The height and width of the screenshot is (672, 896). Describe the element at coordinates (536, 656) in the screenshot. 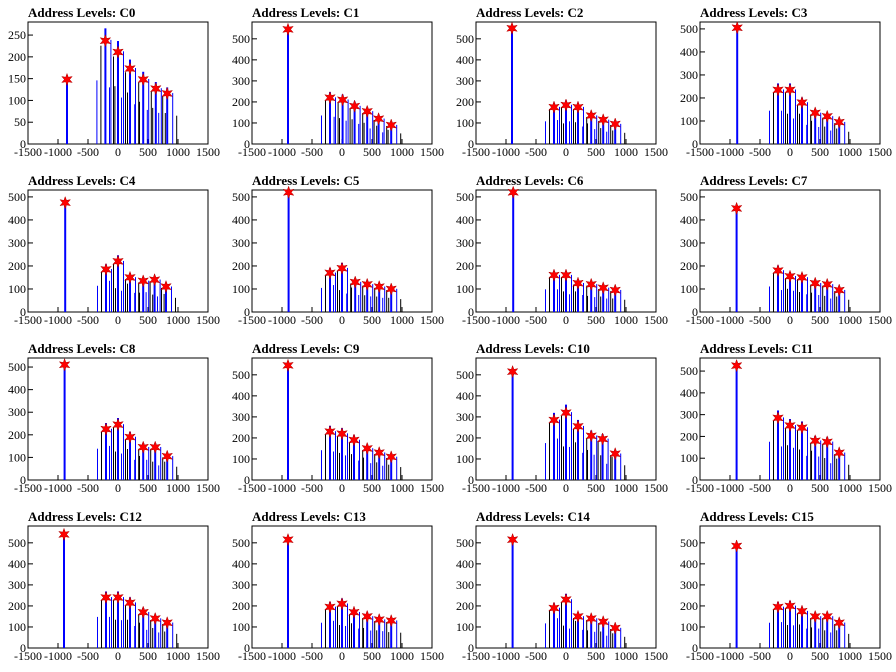

I see `x-tick-label: -500` at that location.